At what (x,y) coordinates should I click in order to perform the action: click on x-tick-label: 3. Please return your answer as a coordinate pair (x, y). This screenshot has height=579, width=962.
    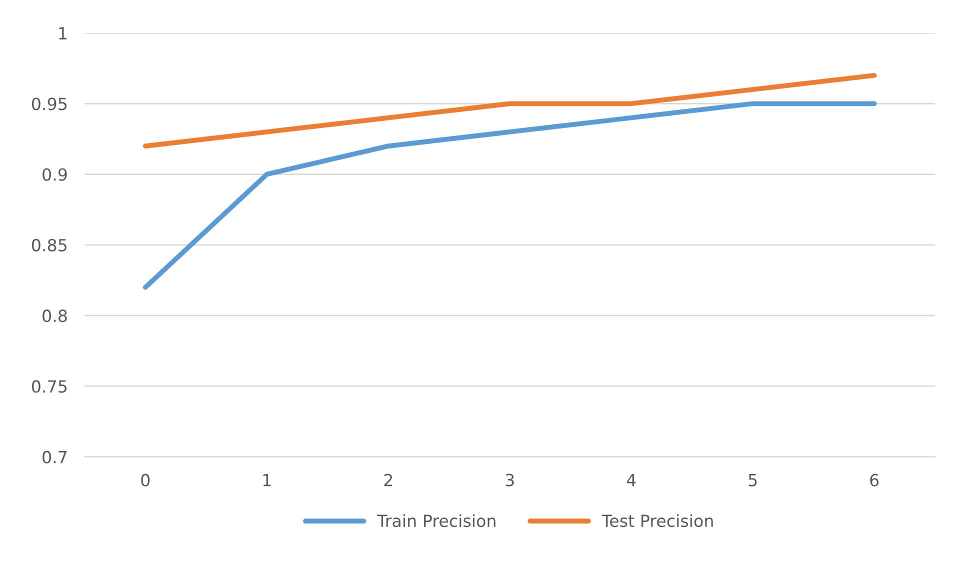
    Looking at the image, I should click on (510, 480).